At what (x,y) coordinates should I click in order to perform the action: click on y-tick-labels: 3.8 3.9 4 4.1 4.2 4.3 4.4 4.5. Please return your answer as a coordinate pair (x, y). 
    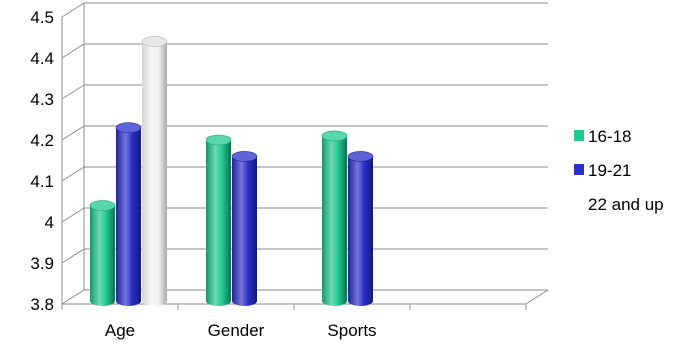
    Looking at the image, I should click on (42, 161).